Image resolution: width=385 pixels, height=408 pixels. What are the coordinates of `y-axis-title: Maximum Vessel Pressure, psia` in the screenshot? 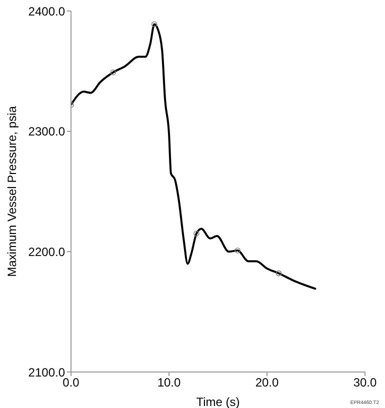 It's located at (11, 191).